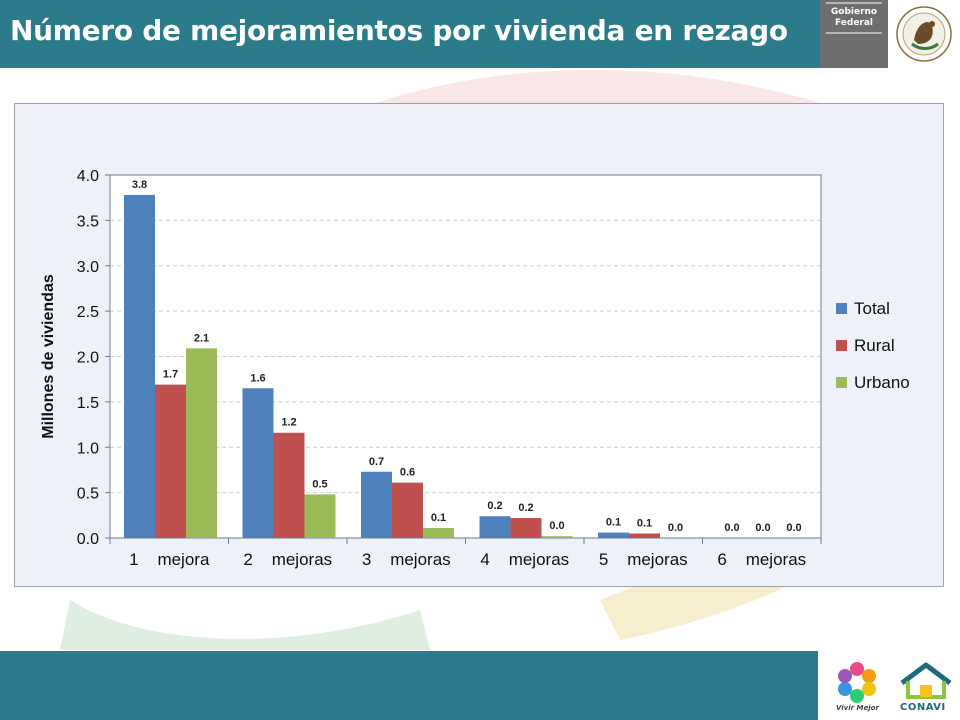 This screenshot has width=960, height=720. I want to click on gobierno-federal-logo: Gobierno Federal, so click(854, 34).